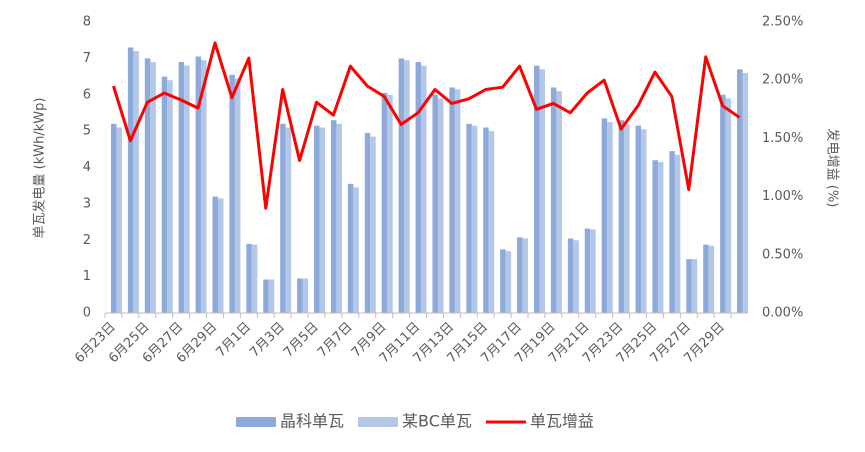 The image size is (865, 452). I want to click on y2-tick-label: 1.50%, so click(782, 138).